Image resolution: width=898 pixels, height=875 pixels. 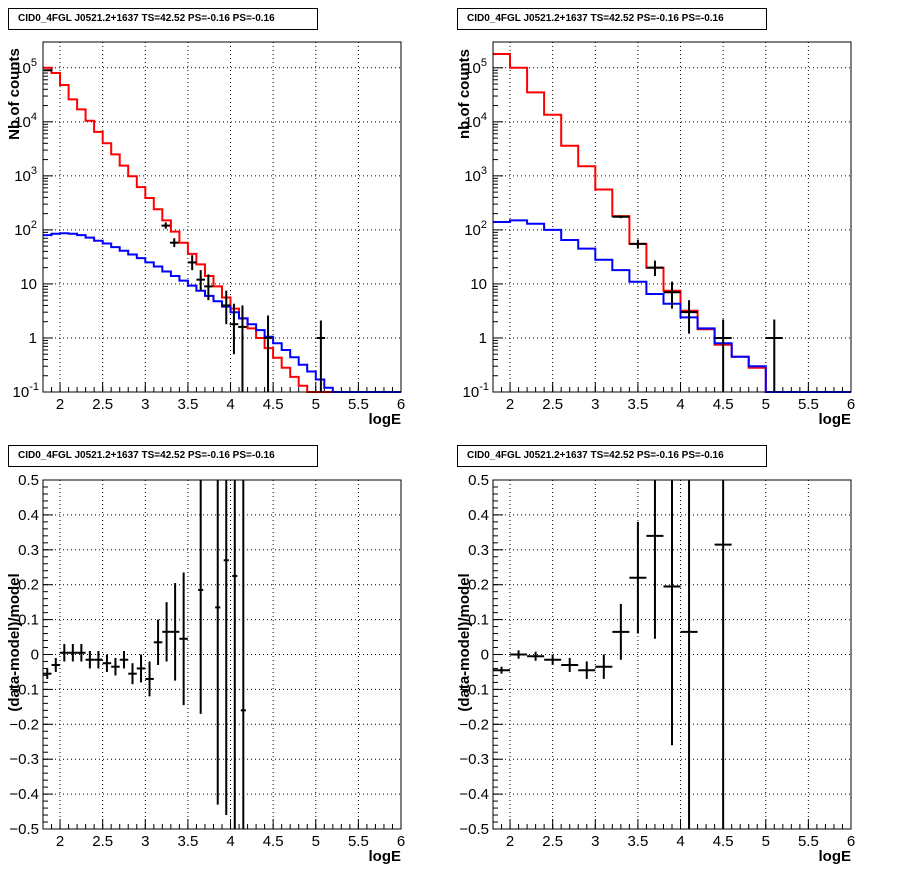 What do you see at coordinates (464, 94) in the screenshot?
I see `y-axis-label: nb of counts` at bounding box center [464, 94].